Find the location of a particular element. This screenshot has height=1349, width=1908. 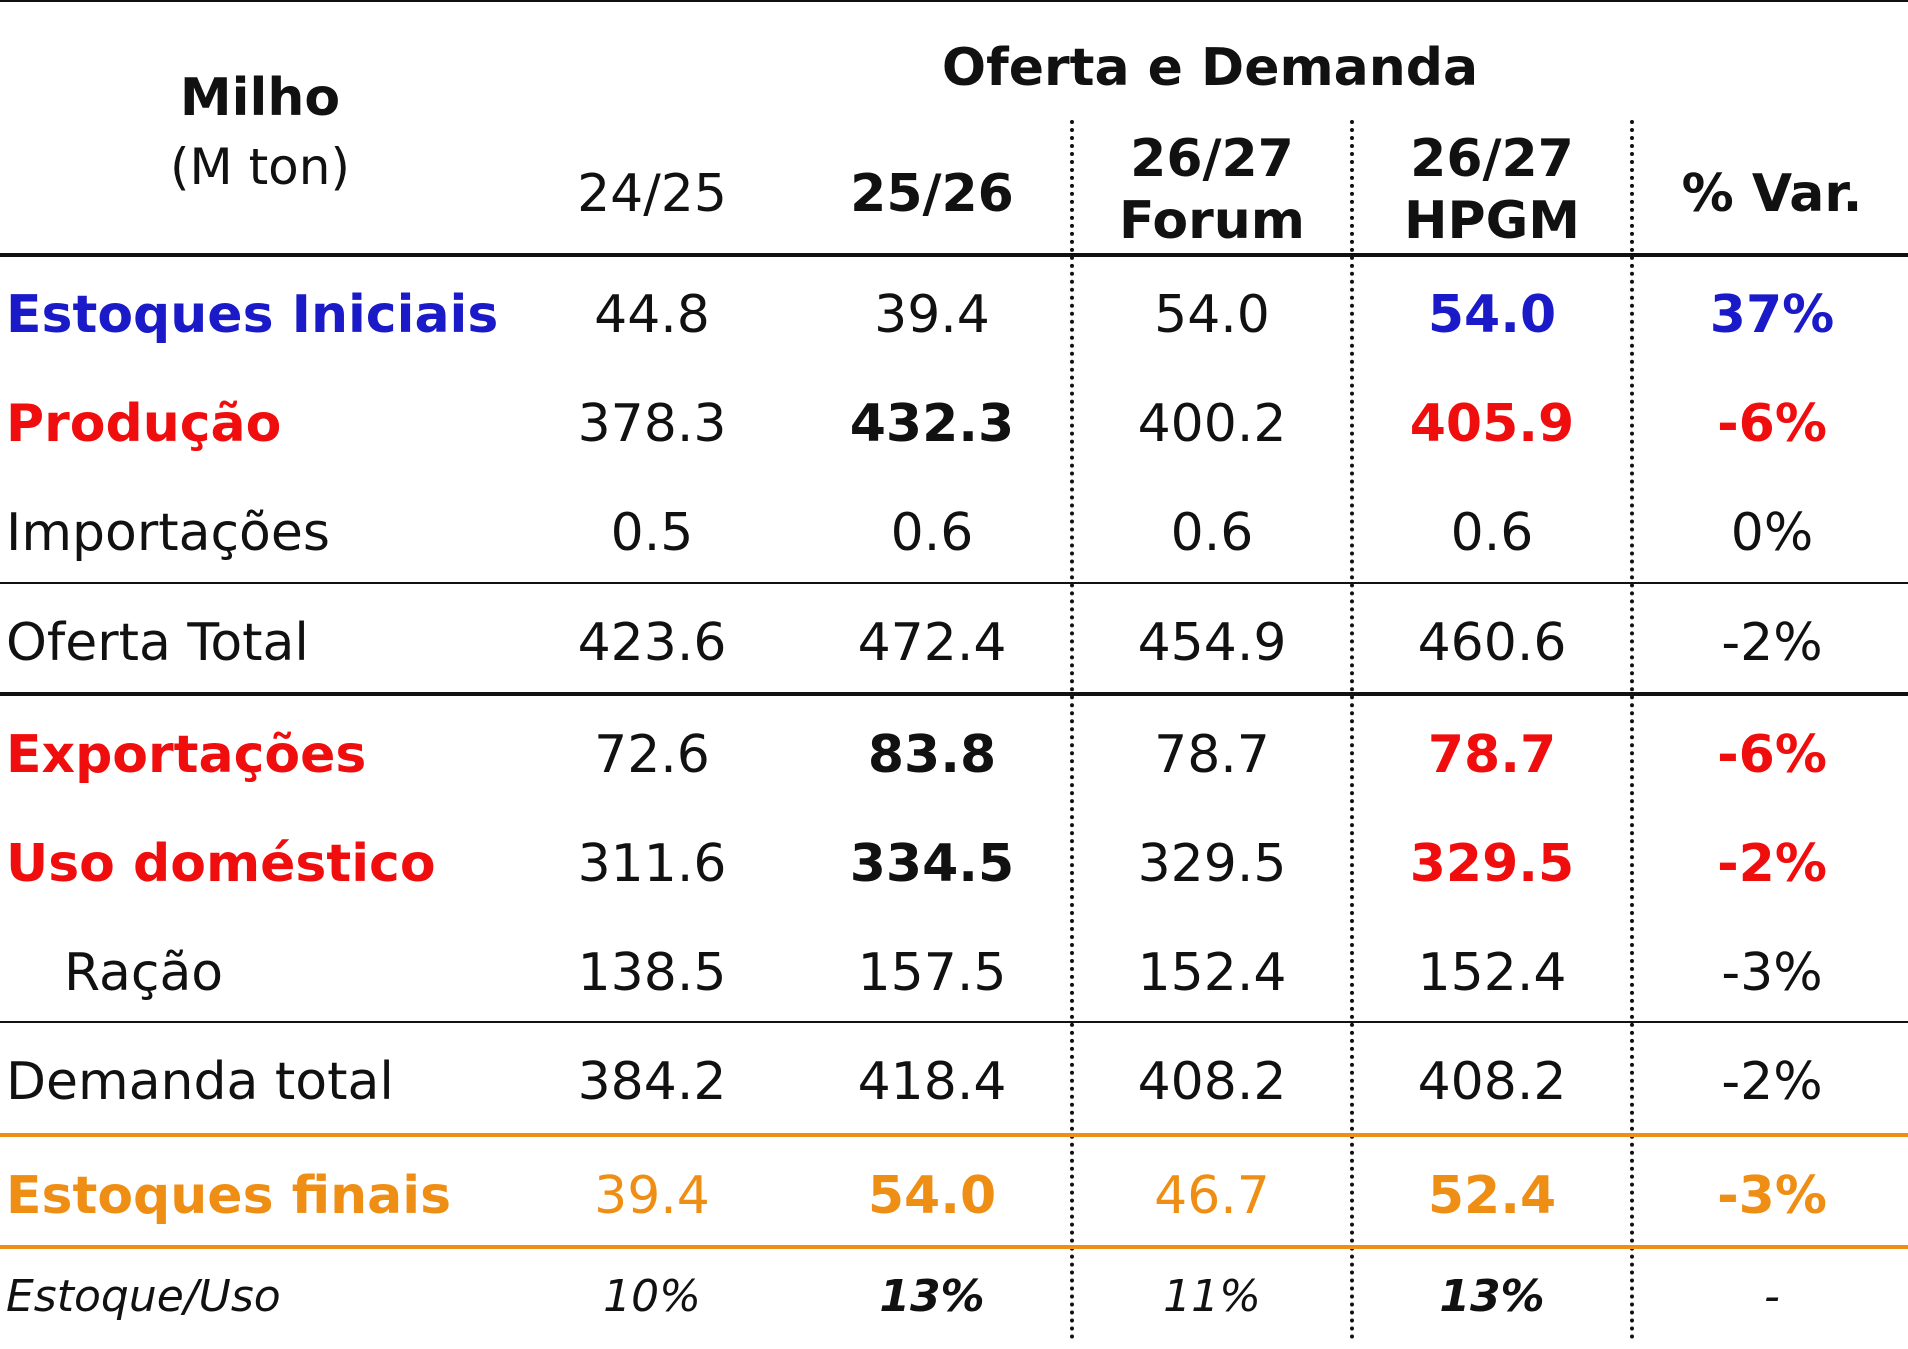

row-label: Demanda total is located at coordinates (200, 1082).